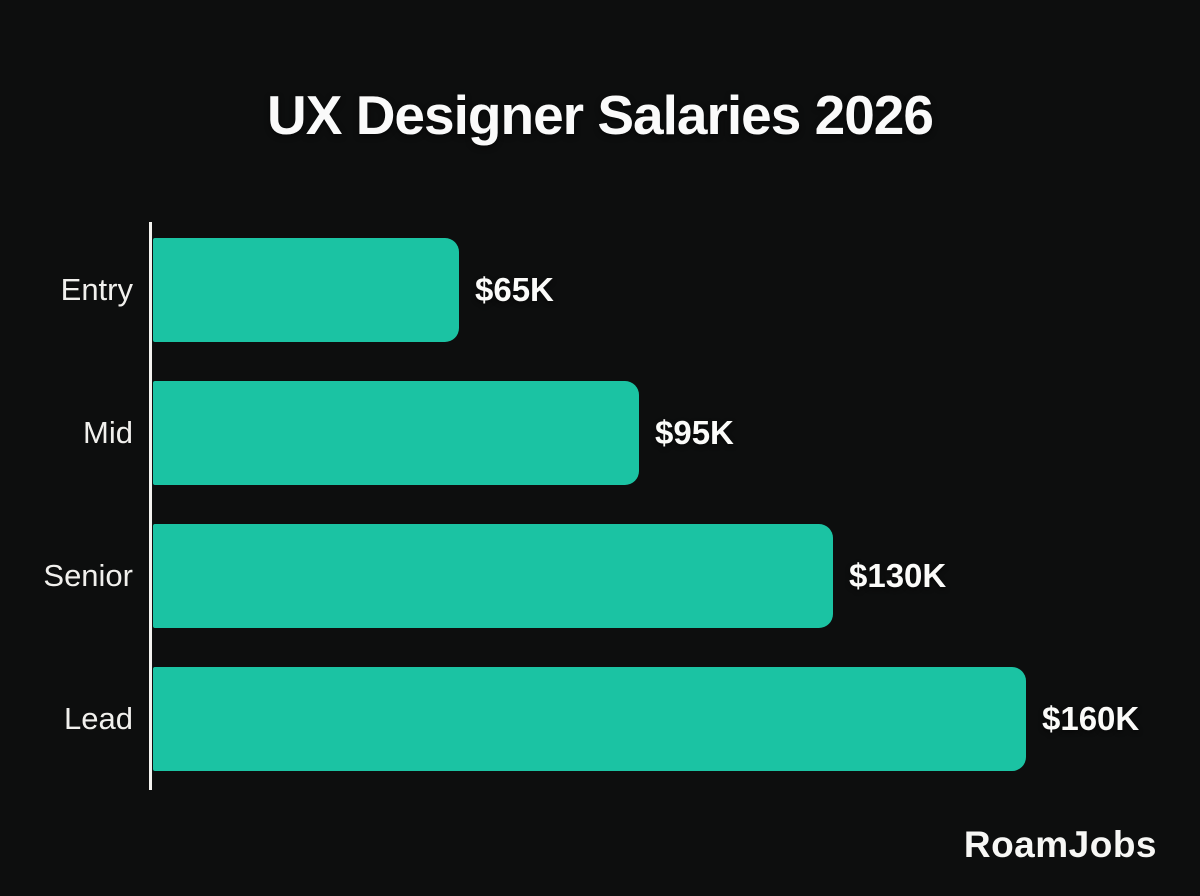  What do you see at coordinates (98, 718) in the screenshot?
I see `category-label: Lead` at bounding box center [98, 718].